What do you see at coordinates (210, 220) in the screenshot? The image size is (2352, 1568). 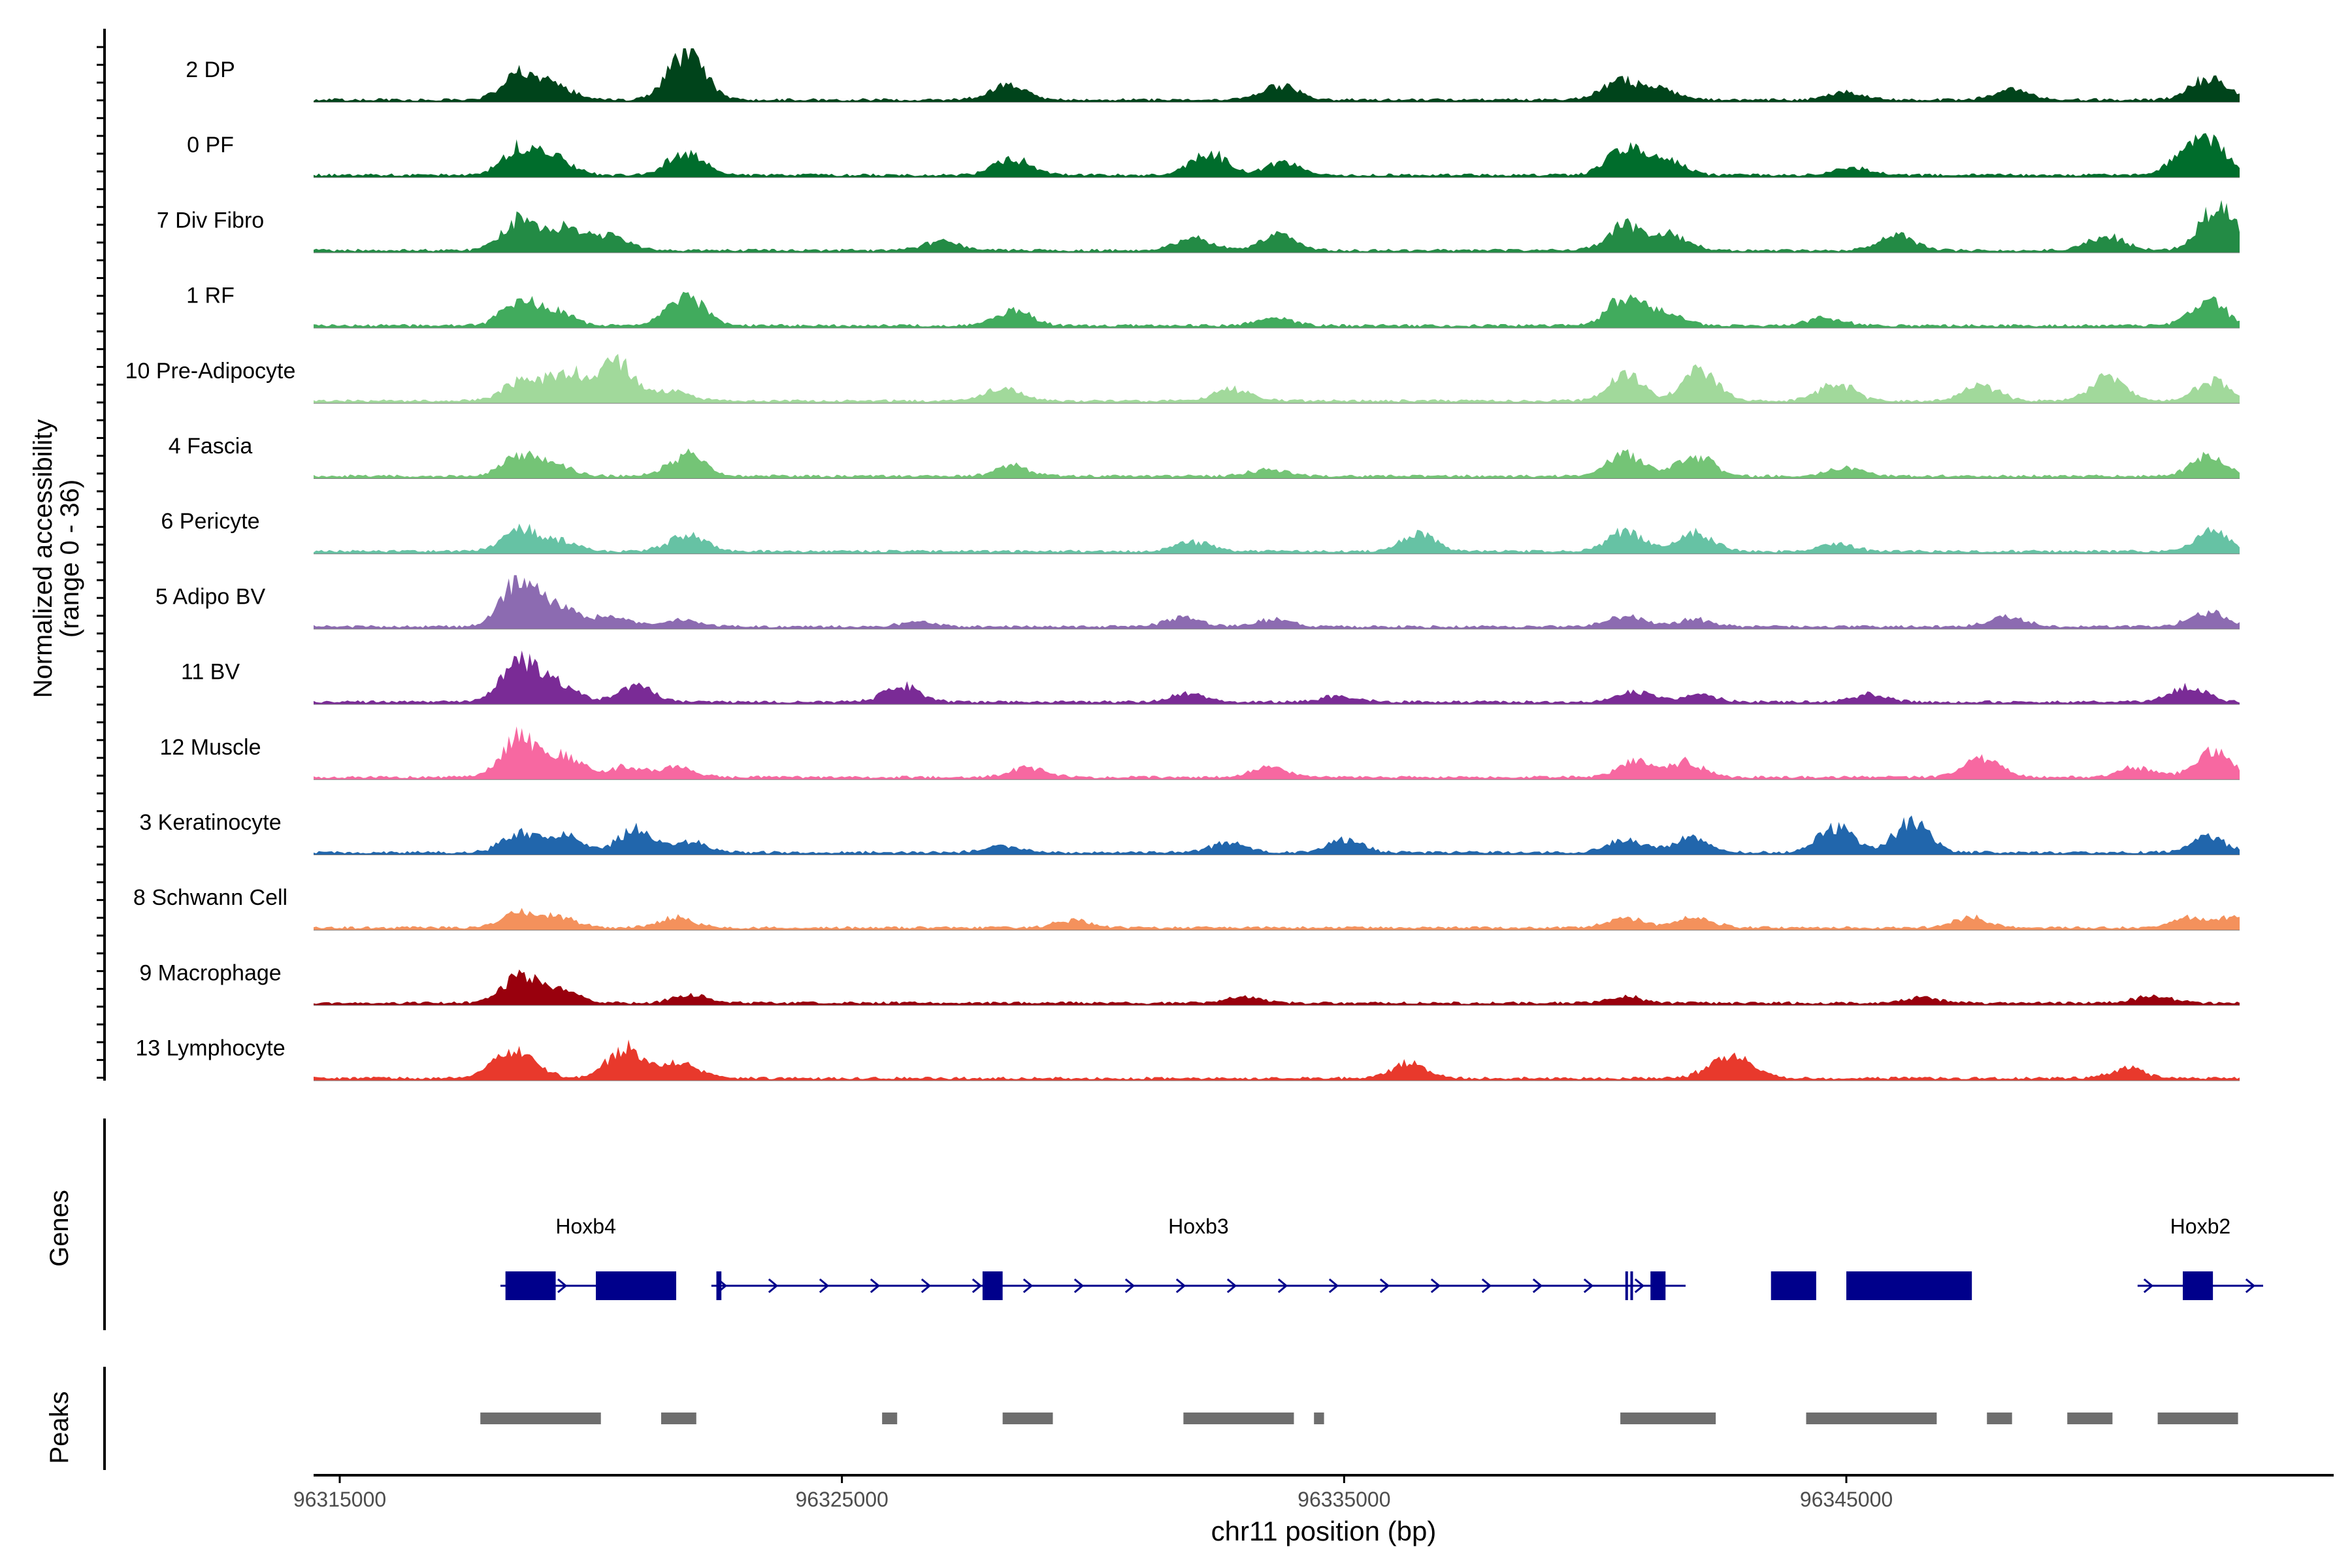 I see `track-label: 7 Div Fibro` at bounding box center [210, 220].